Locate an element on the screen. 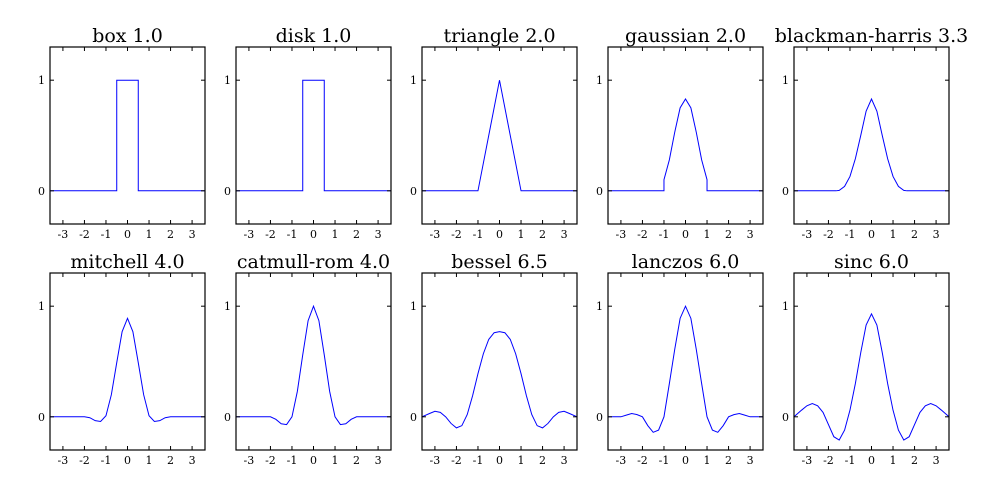 This screenshot has width=1000, height=500. chart-panel: triangle 2.0 -3 -2 -1 0 1 2 3 0 1 is located at coordinates (494, 133).